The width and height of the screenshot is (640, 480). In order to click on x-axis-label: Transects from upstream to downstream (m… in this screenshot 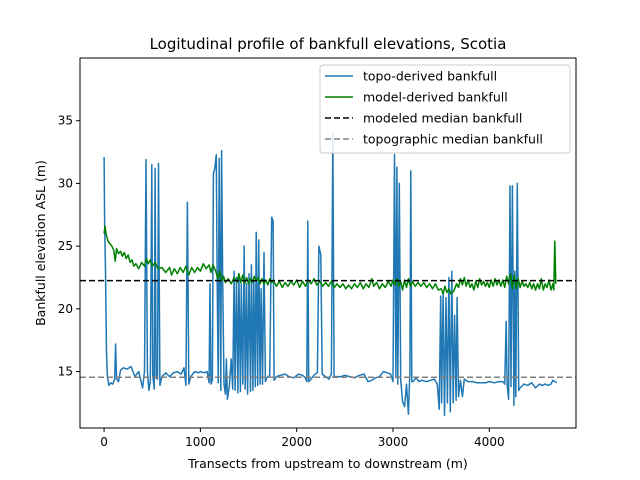, I will do `click(327, 463)`.